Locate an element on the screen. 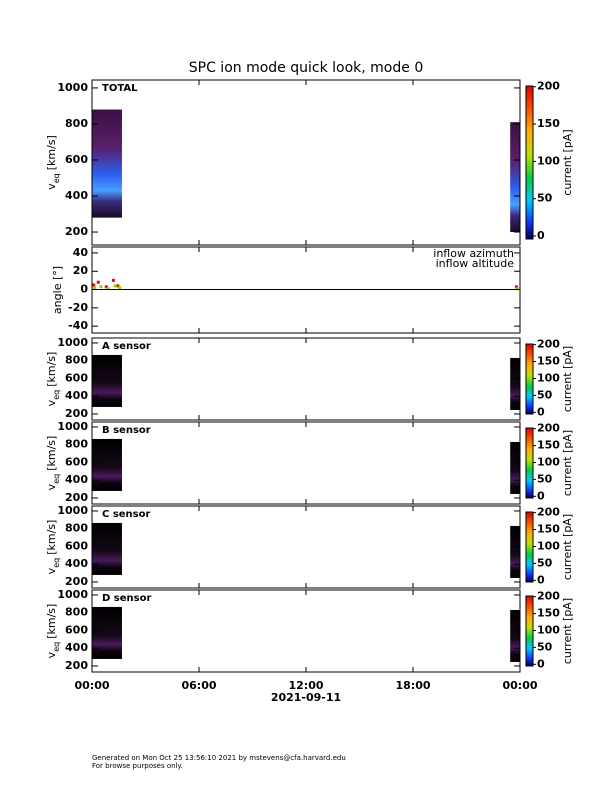  y-tick-label: 0 is located at coordinates (84, 289).